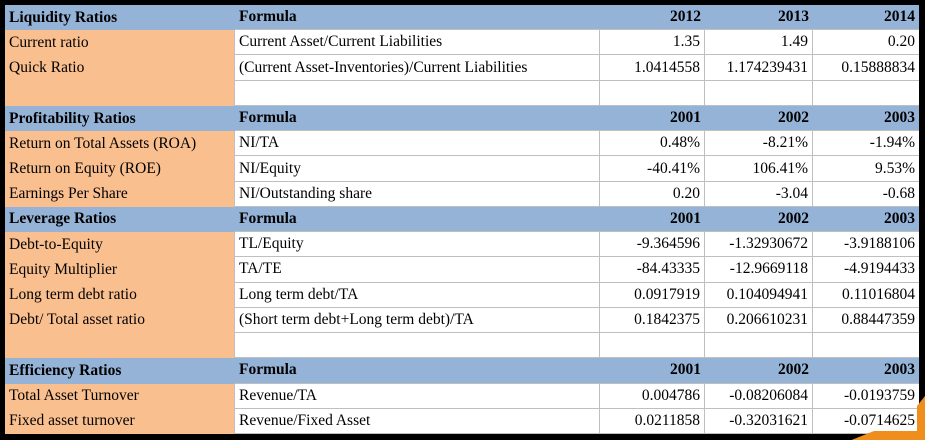 This screenshot has width=925, height=440. I want to click on value-cell: -0.0193759, so click(866, 396).